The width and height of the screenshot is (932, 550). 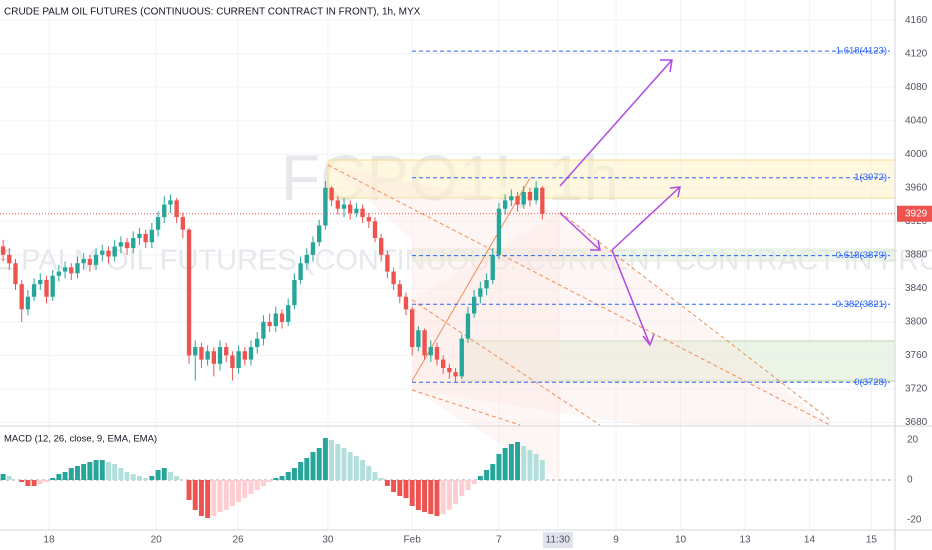 What do you see at coordinates (916, 120) in the screenshot?
I see `y-tick-label: 4040` at bounding box center [916, 120].